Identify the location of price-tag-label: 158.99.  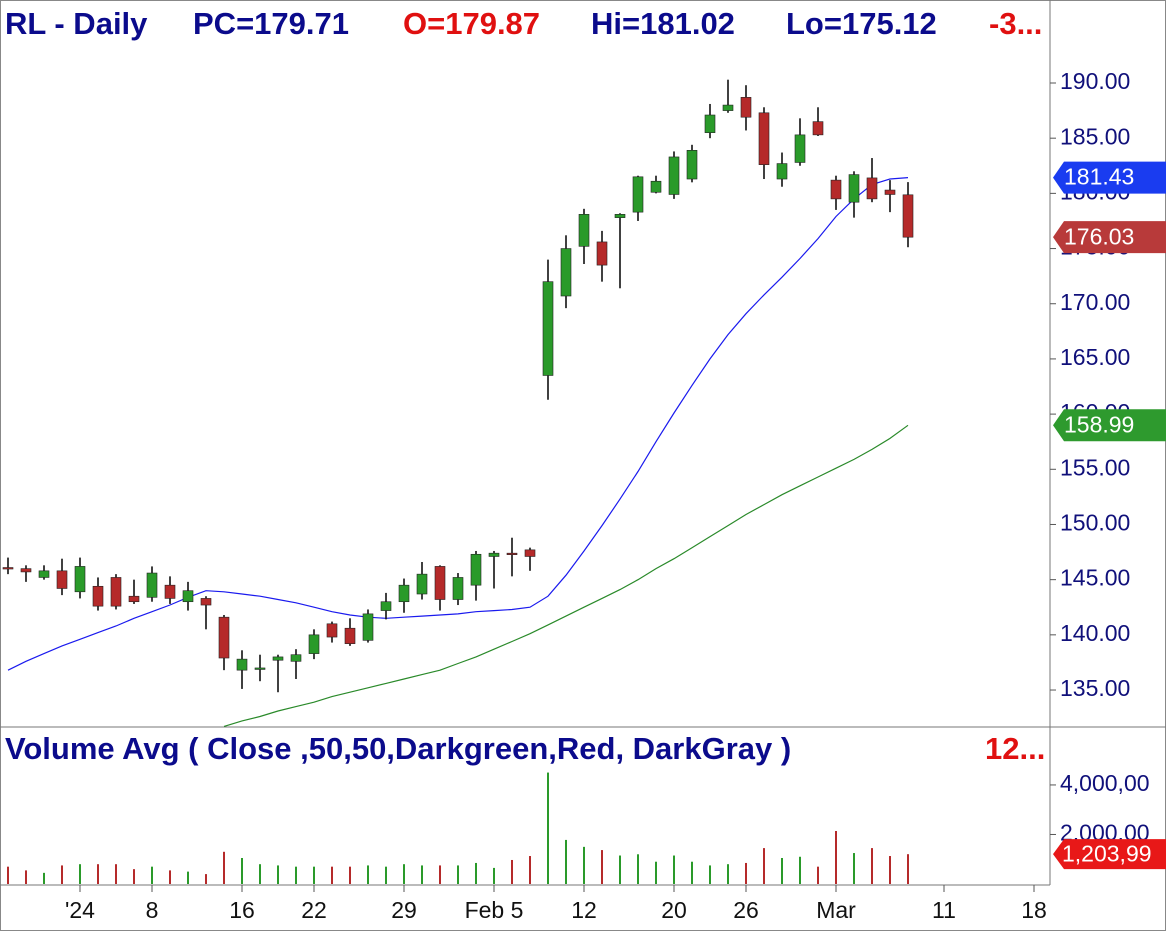
(1099, 424).